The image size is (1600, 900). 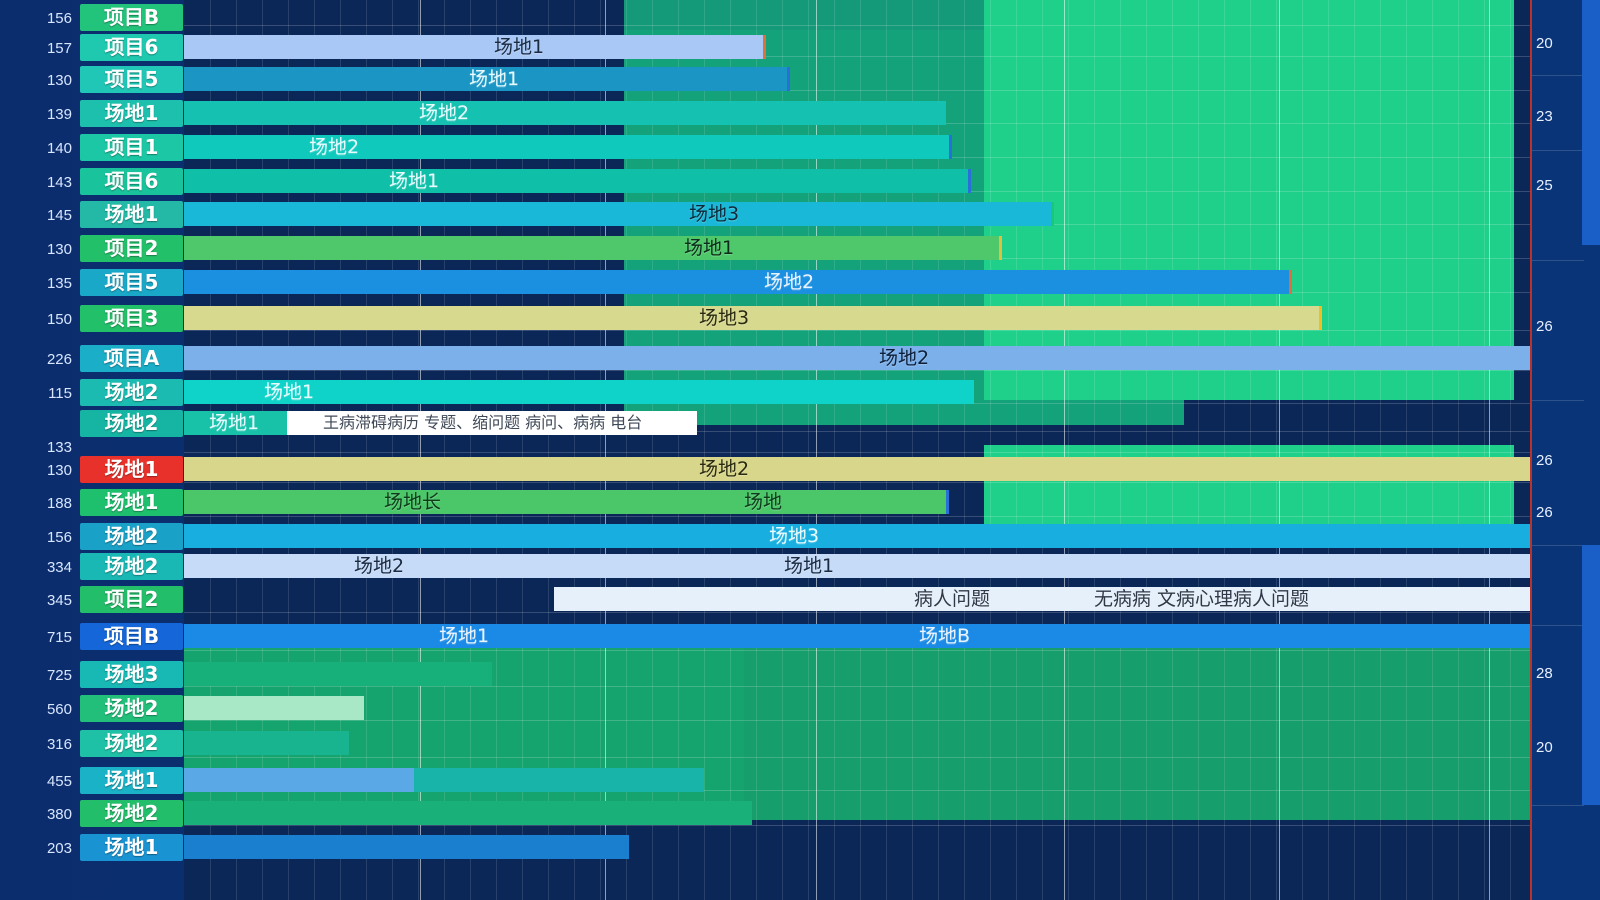 What do you see at coordinates (131, 147) in the screenshot?
I see `row-label: 项目1` at bounding box center [131, 147].